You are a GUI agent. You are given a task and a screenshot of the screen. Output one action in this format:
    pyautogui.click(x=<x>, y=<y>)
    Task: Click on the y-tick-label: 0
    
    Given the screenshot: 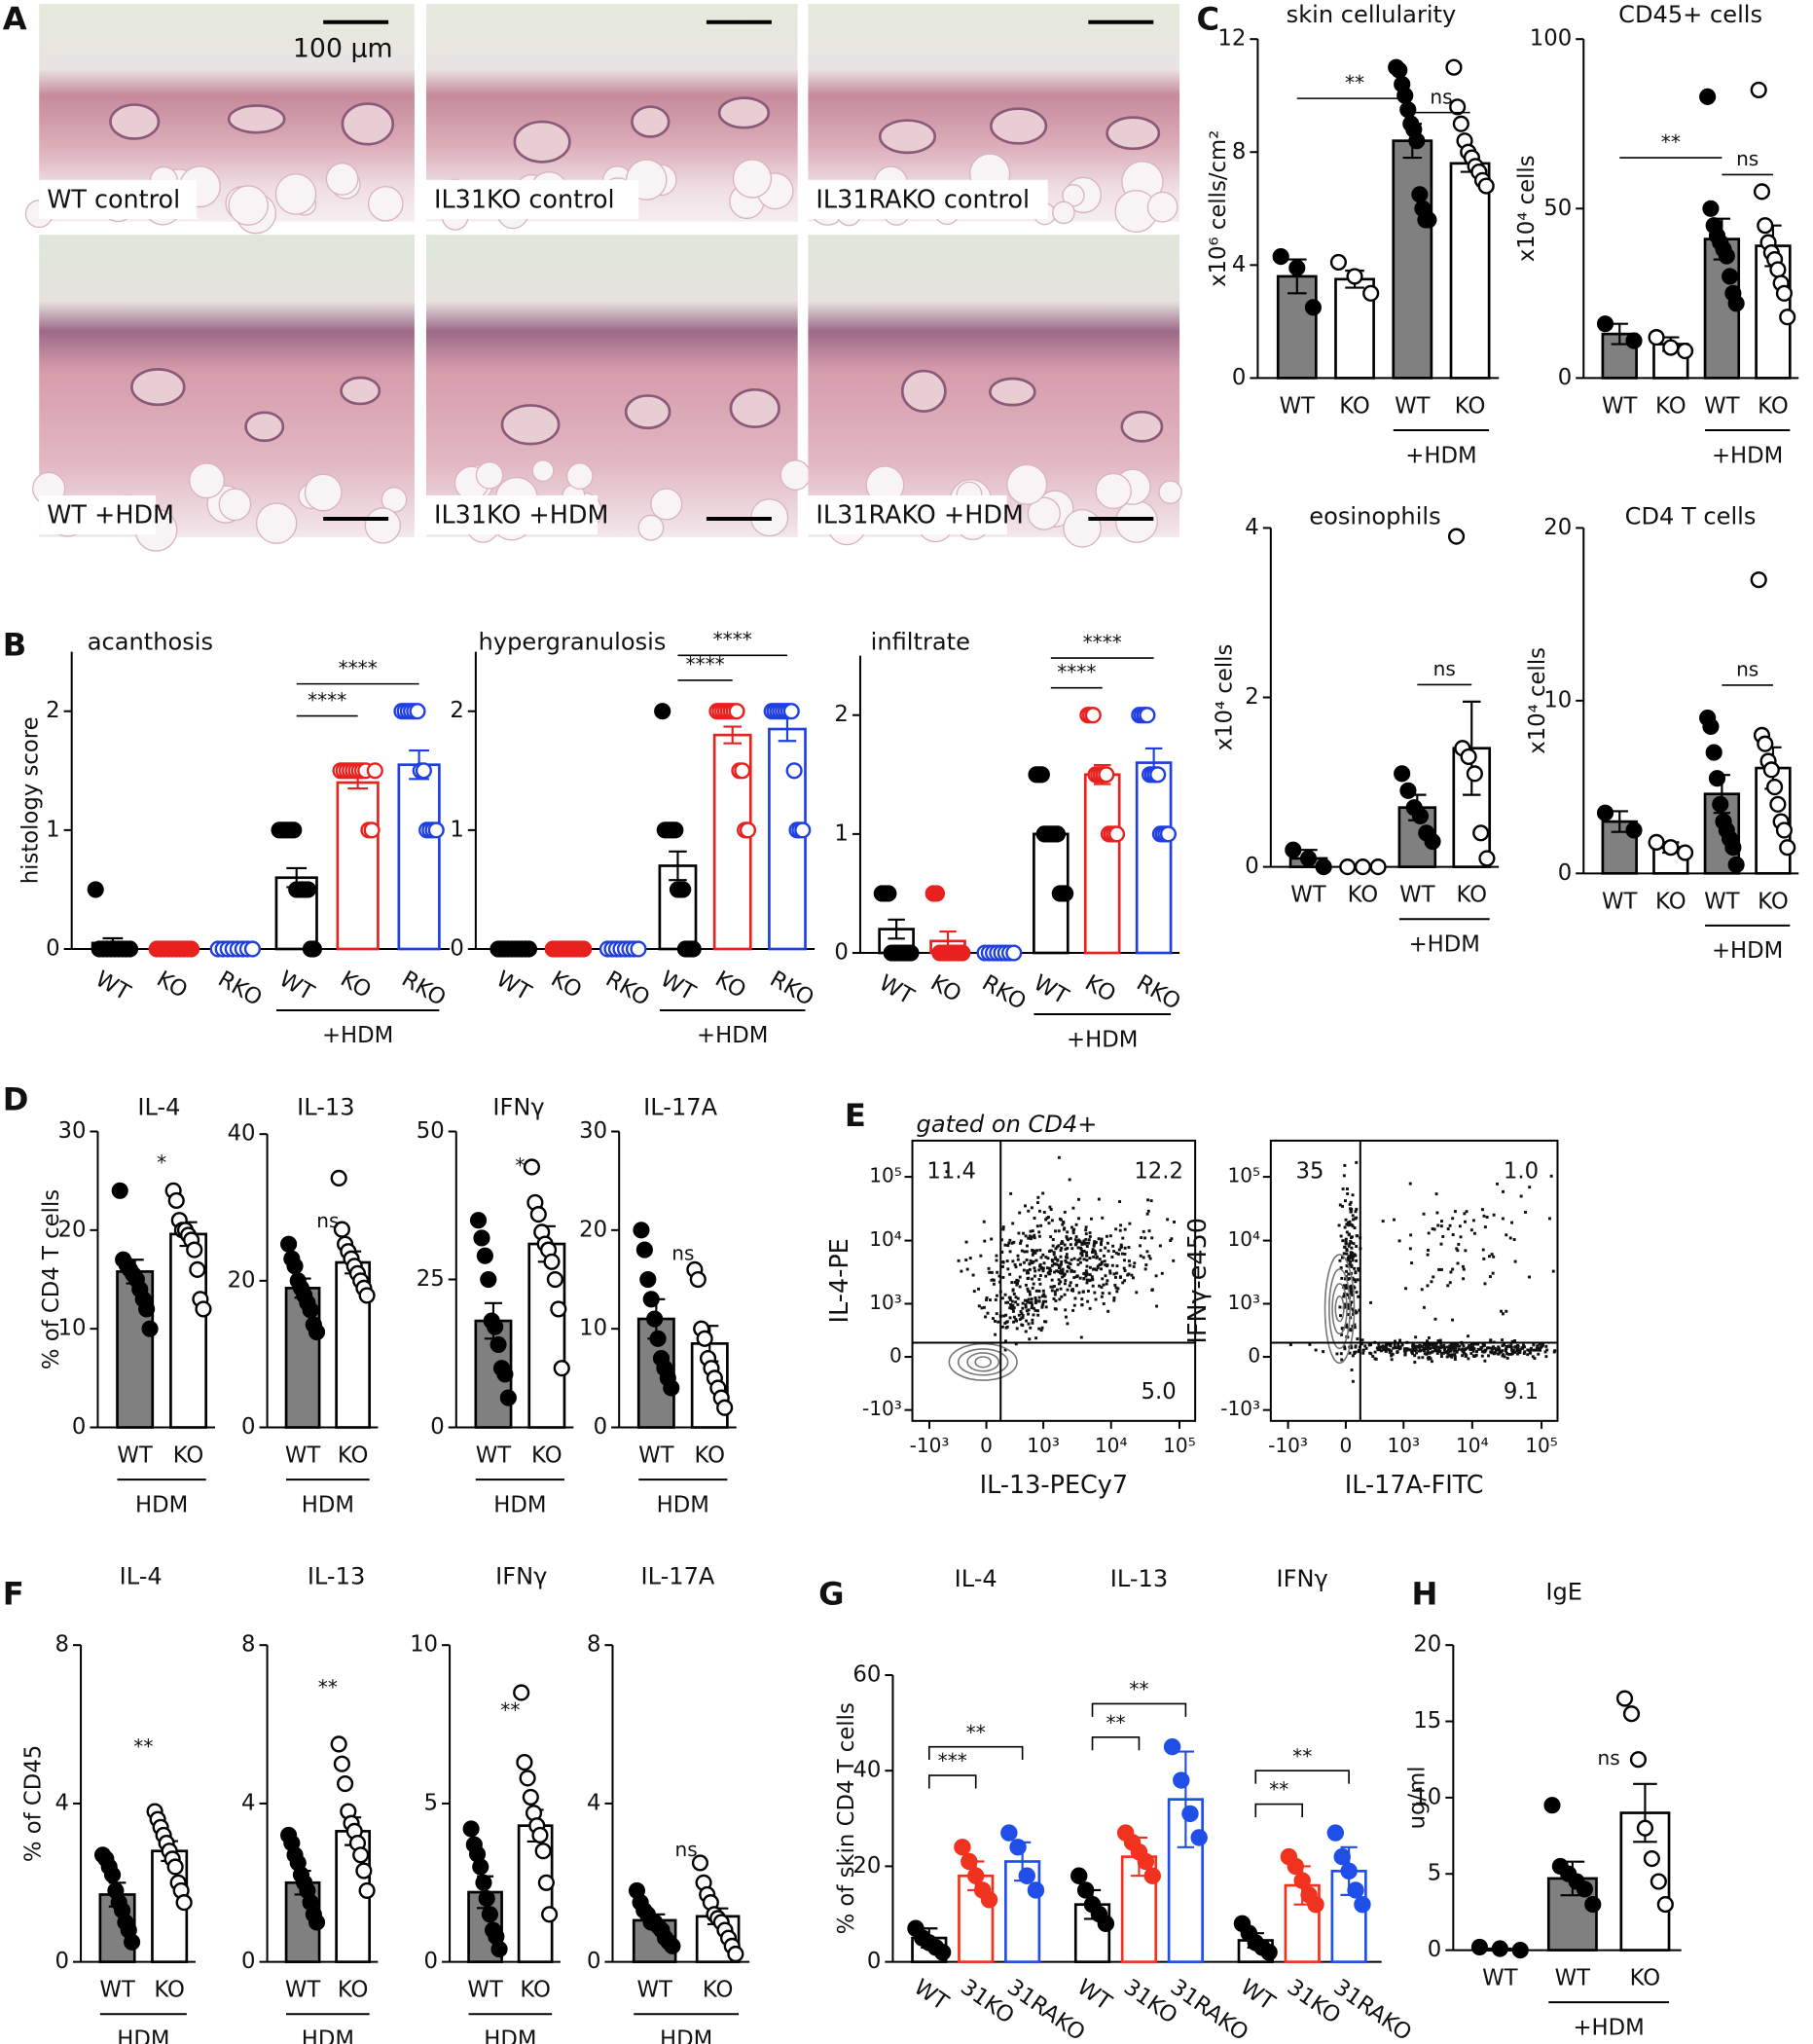 What is the action you would take?
    pyautogui.click(x=437, y=1427)
    